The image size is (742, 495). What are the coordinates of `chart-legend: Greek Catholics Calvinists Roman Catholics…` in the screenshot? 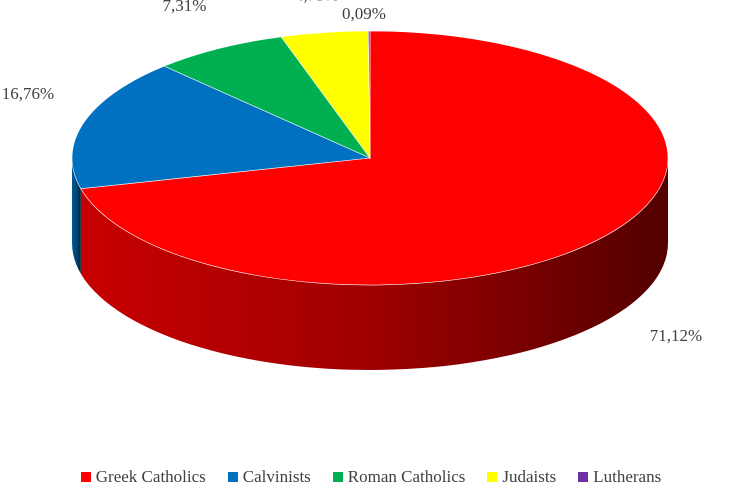 It's located at (371, 477).